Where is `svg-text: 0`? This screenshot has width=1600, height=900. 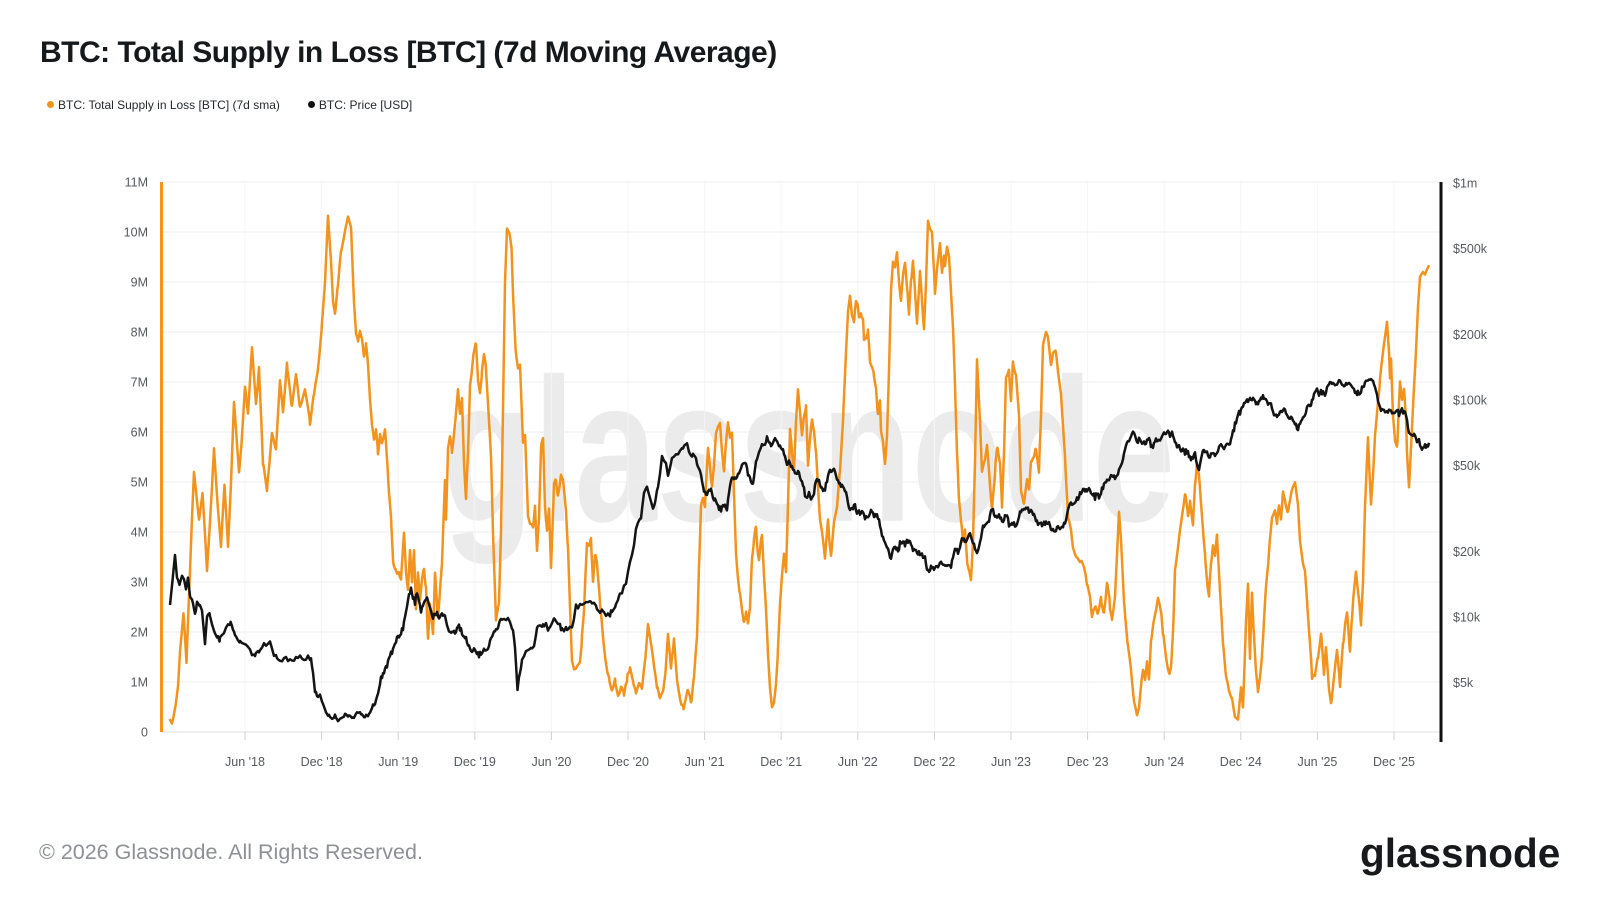
svg-text: 0 is located at coordinates (144, 733).